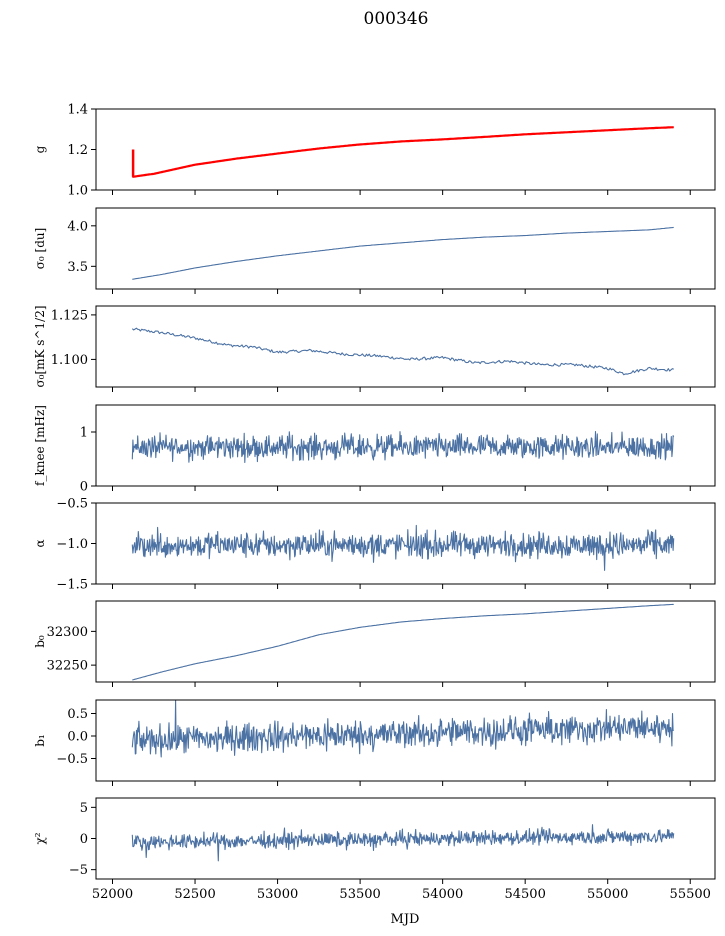 The image size is (725, 936). What do you see at coordinates (77, 737) in the screenshot?
I see `y-tick-label-b1: 0.0` at bounding box center [77, 737].